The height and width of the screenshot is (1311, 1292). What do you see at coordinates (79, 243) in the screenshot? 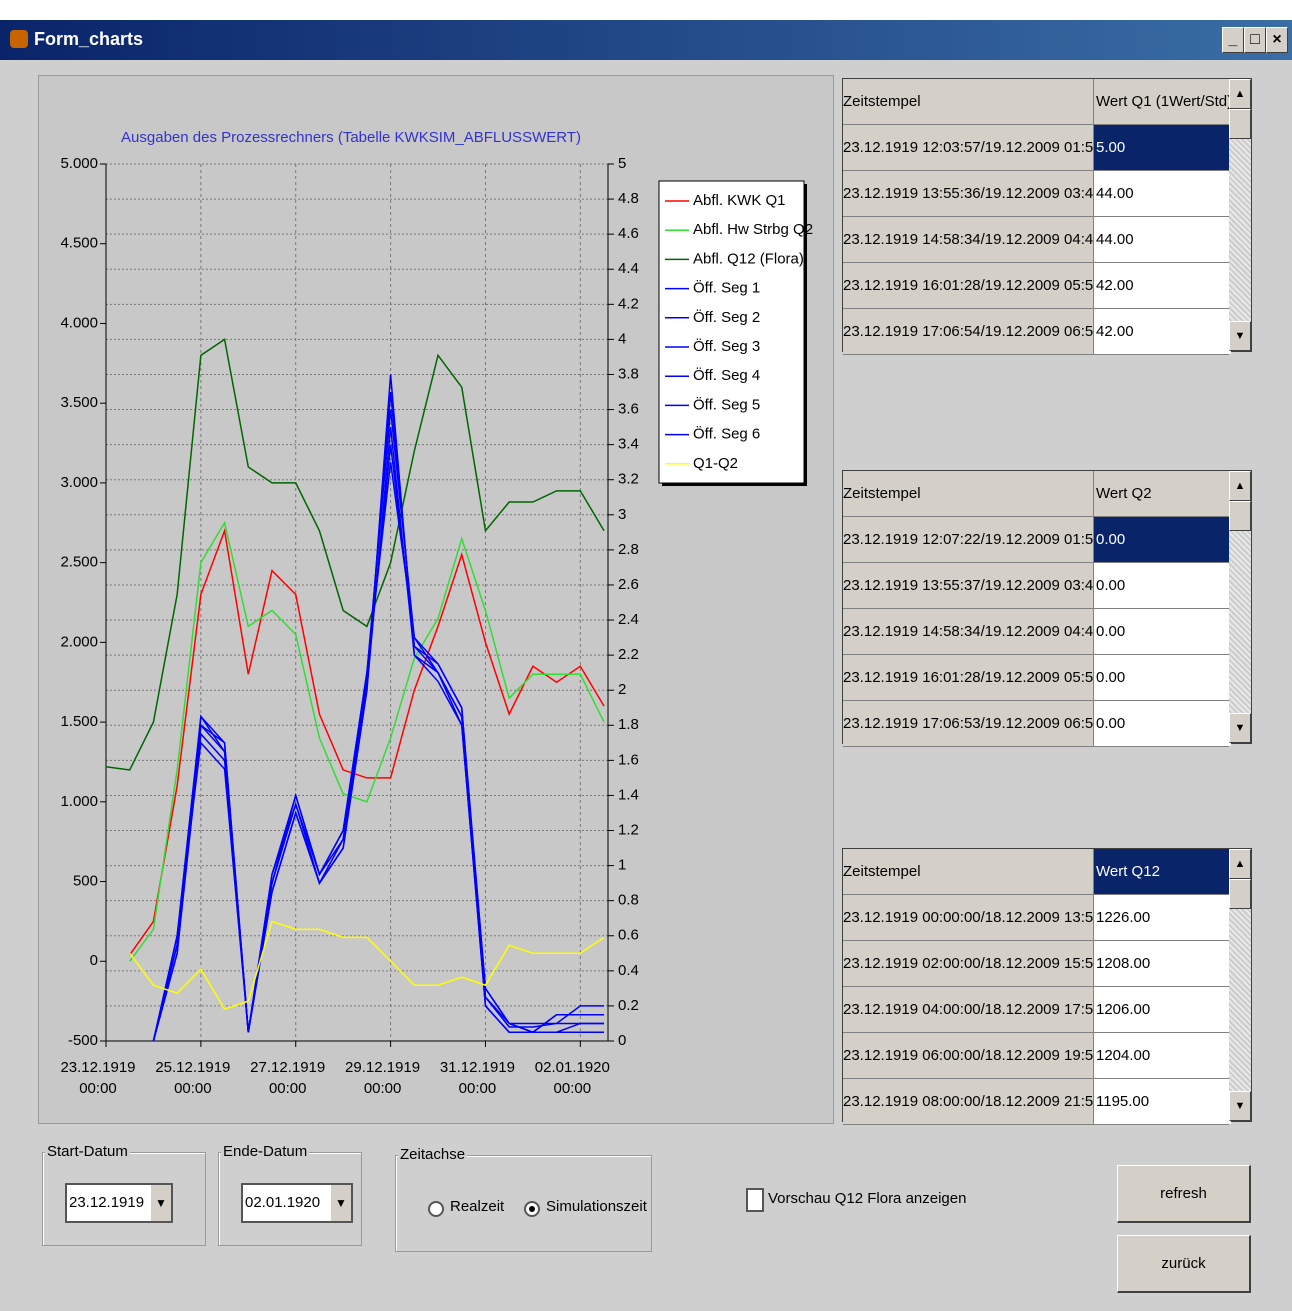
I see `y-tick-label: 4.500` at bounding box center [79, 243].